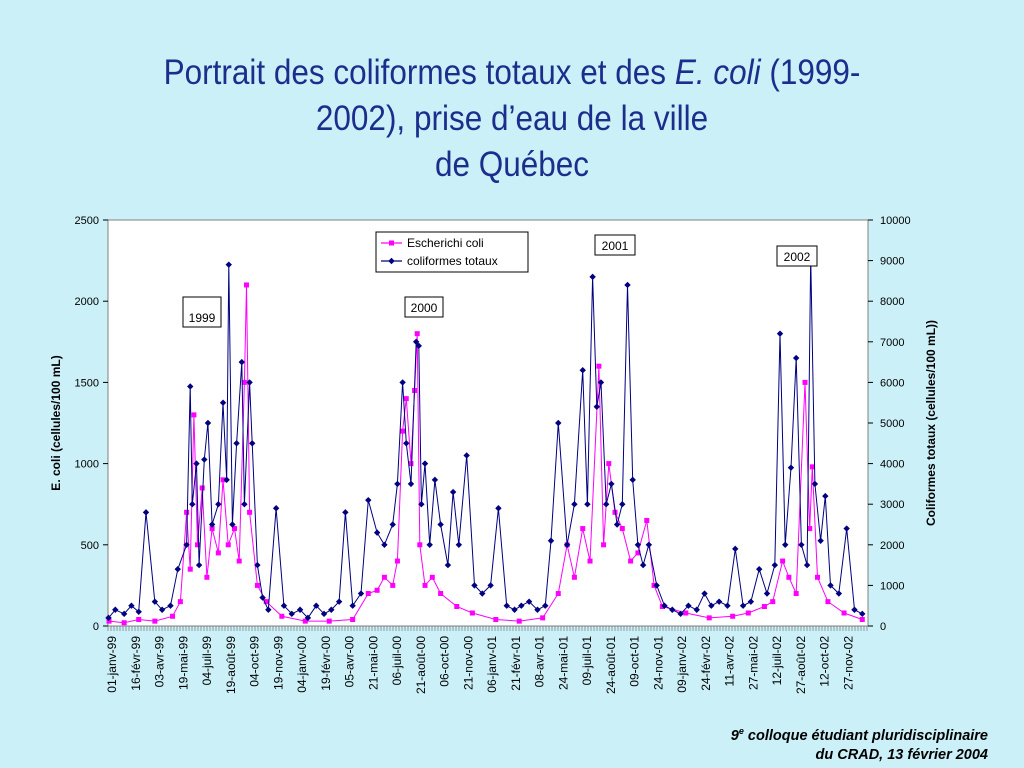 The width and height of the screenshot is (1024, 768). I want to click on legend-label: coliformes totaux, so click(452, 261).